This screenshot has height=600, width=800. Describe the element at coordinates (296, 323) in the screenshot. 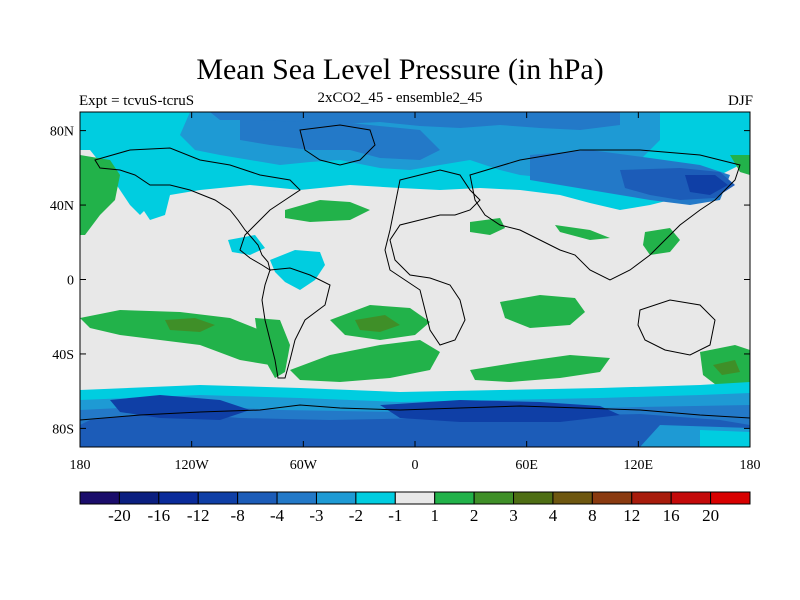

I see `south-america-coast` at that location.